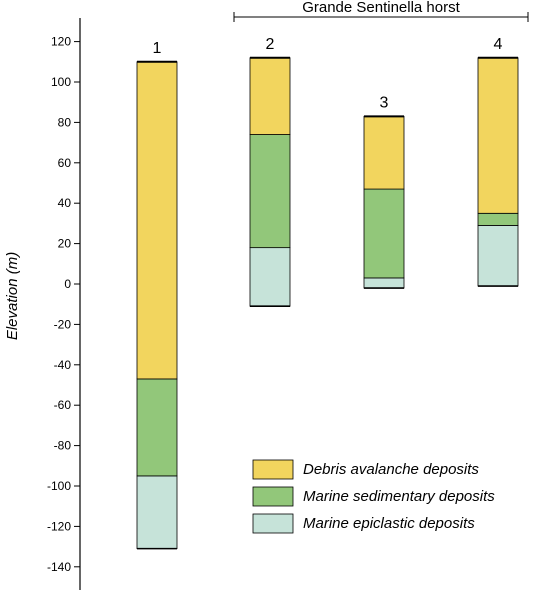 Image resolution: width=533 pixels, height=592 pixels. Describe the element at coordinates (59, 567) in the screenshot. I see `y-tick-label: -140` at that location.